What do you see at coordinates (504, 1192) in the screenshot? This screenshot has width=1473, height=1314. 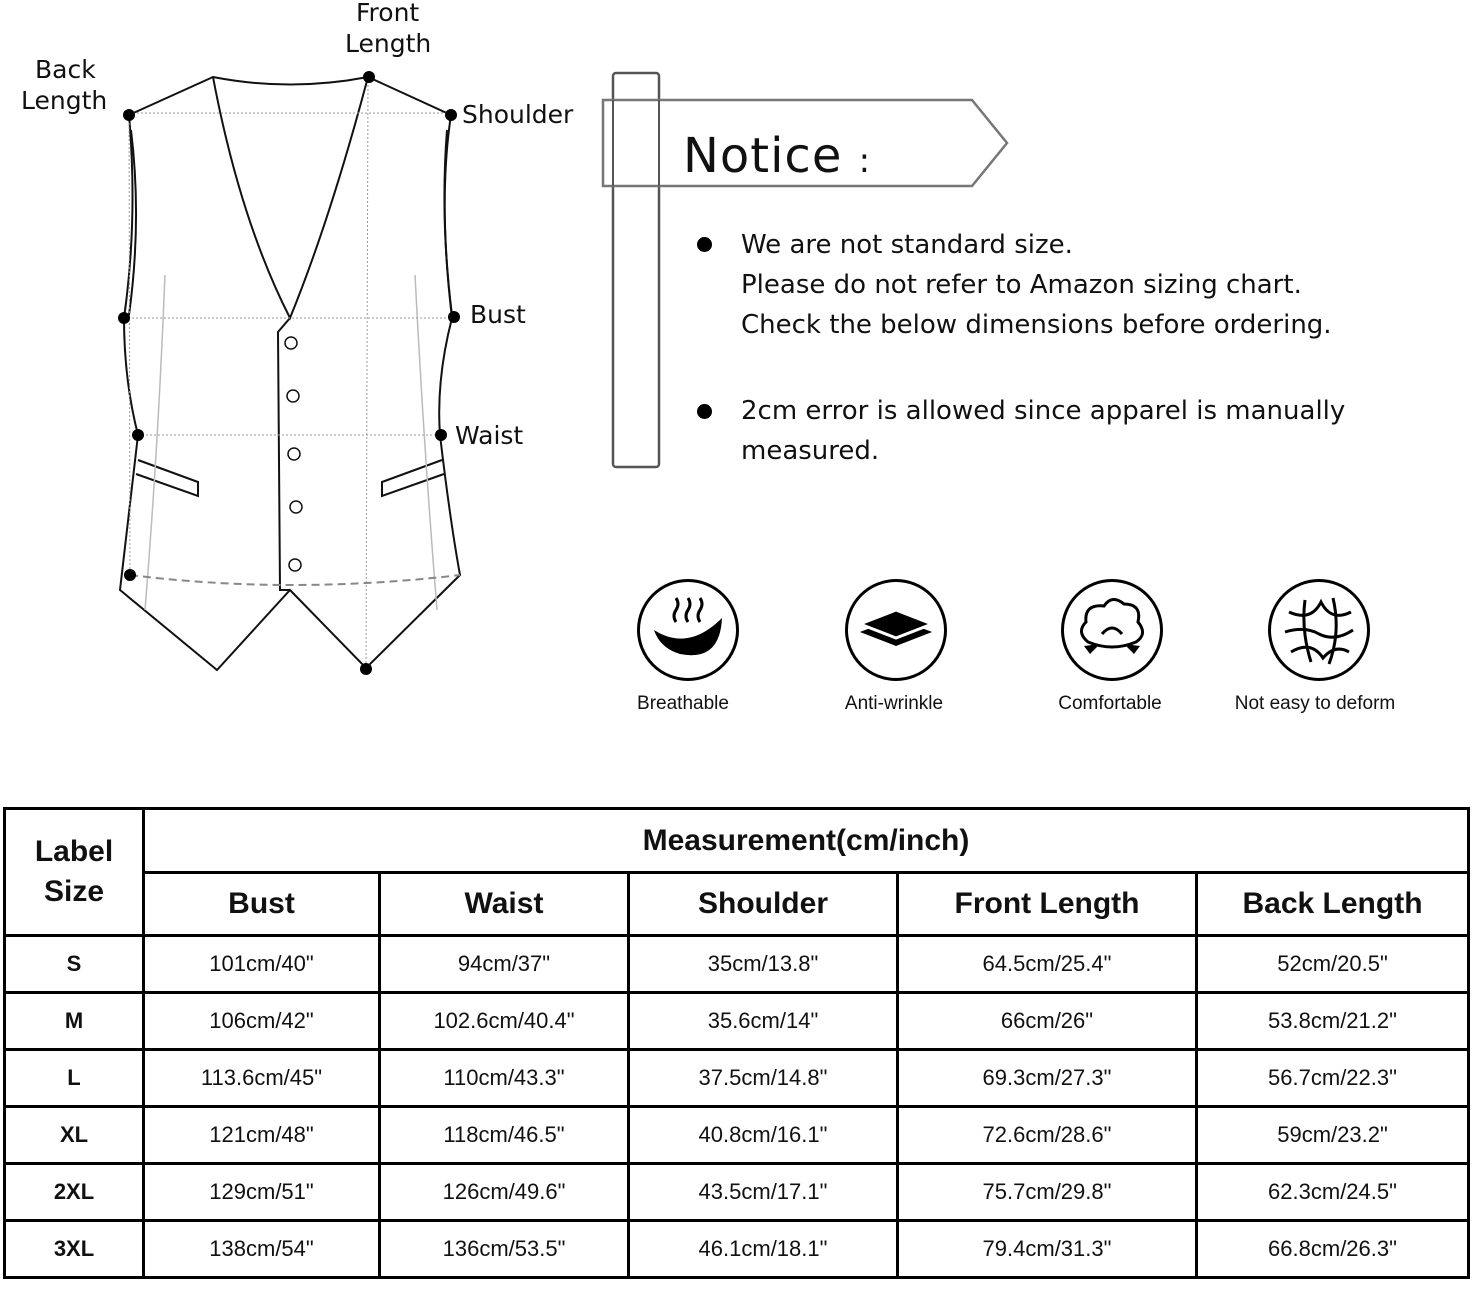 I see `measurement-cell: 126cm/49.6"` at bounding box center [504, 1192].